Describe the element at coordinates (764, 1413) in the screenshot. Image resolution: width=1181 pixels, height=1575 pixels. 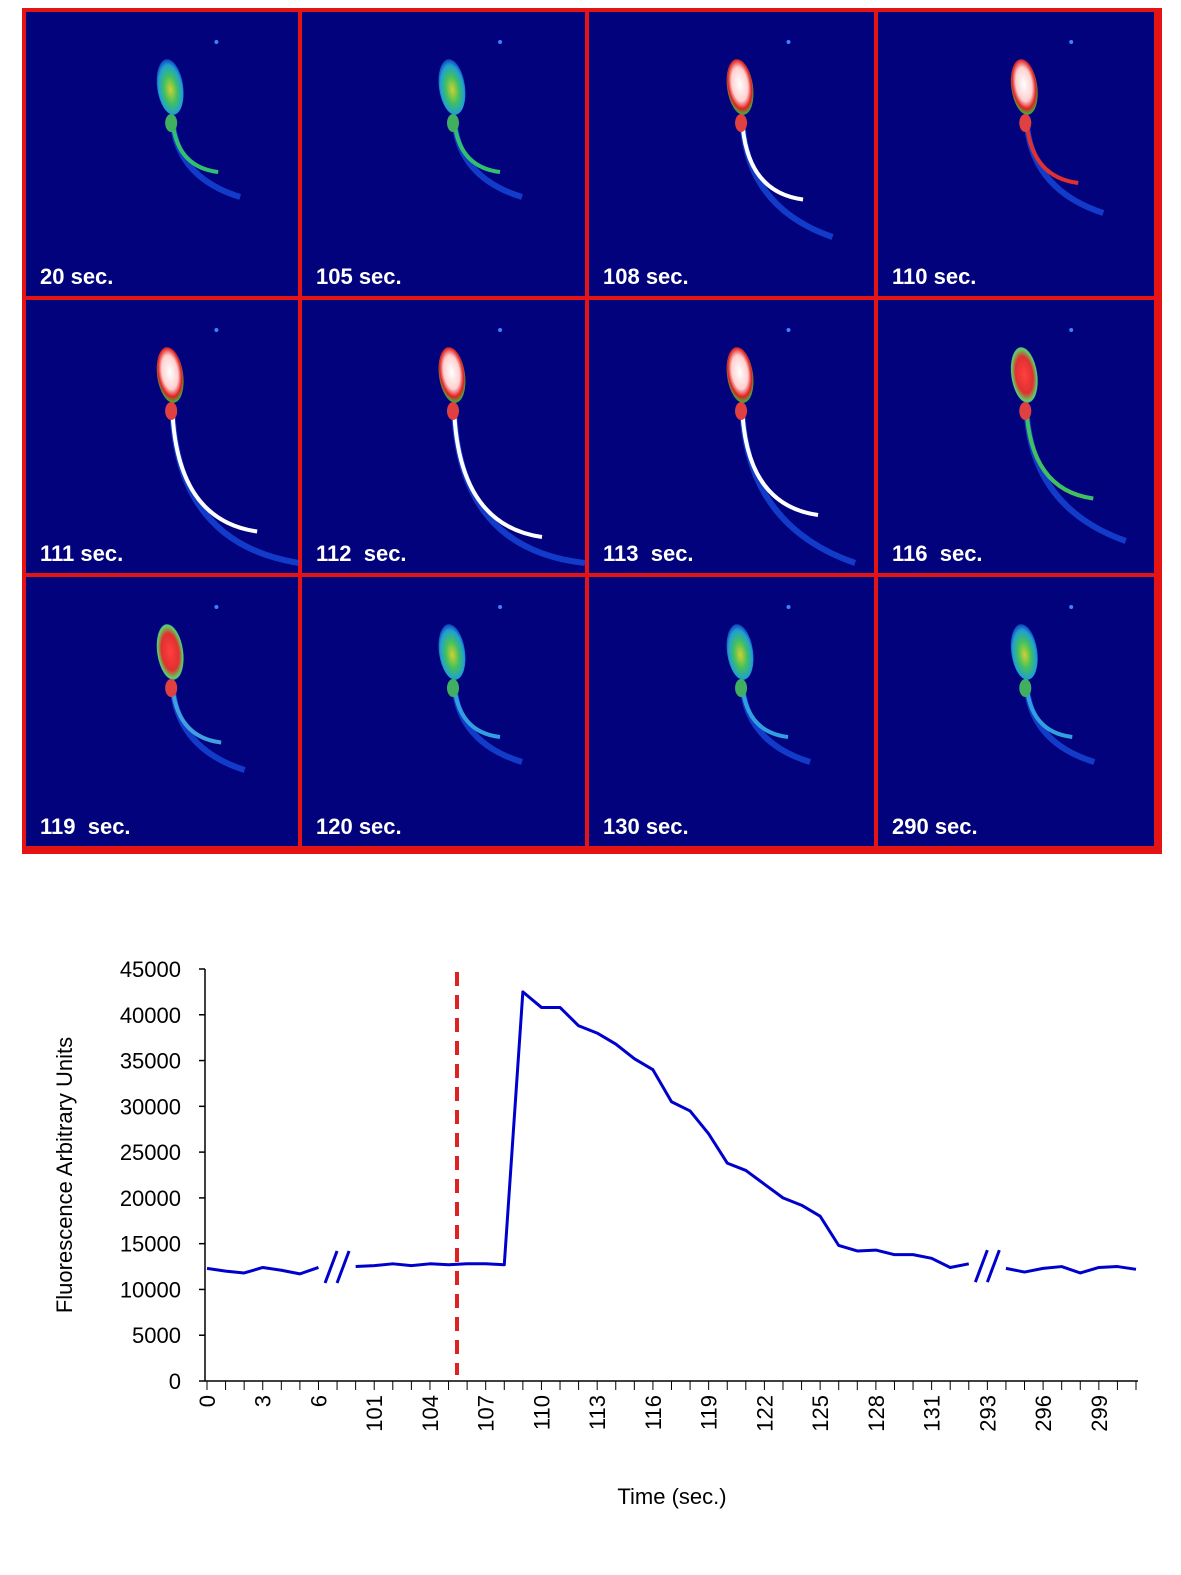
I see `x-tick-label: 122` at that location.